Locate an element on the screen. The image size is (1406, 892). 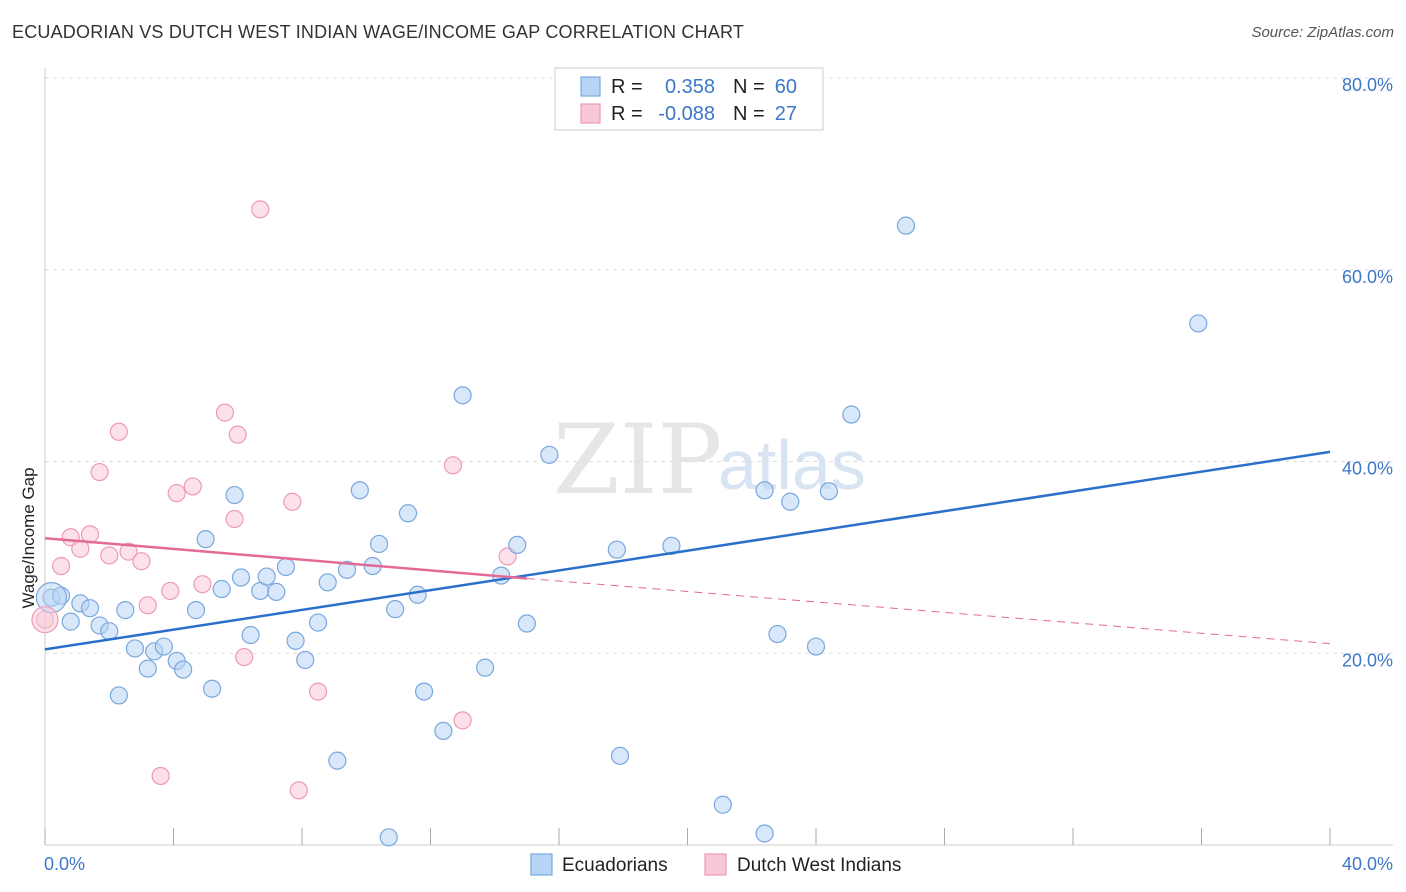
watermark-atlas: atlas is located at coordinates (792, 465).